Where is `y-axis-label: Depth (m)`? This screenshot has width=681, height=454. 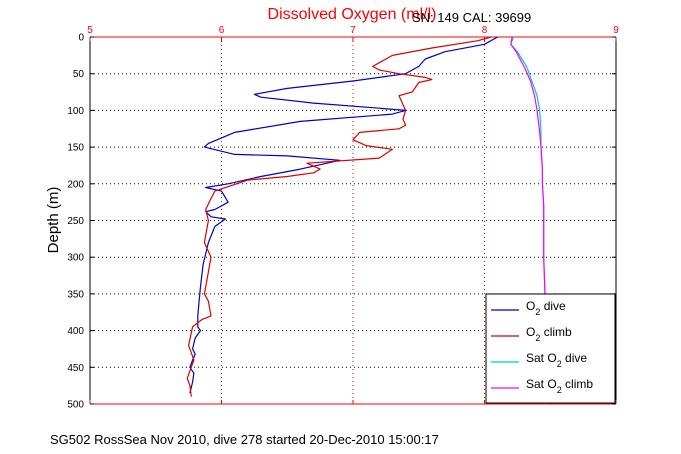
y-axis-label: Depth (m) is located at coordinates (53, 220).